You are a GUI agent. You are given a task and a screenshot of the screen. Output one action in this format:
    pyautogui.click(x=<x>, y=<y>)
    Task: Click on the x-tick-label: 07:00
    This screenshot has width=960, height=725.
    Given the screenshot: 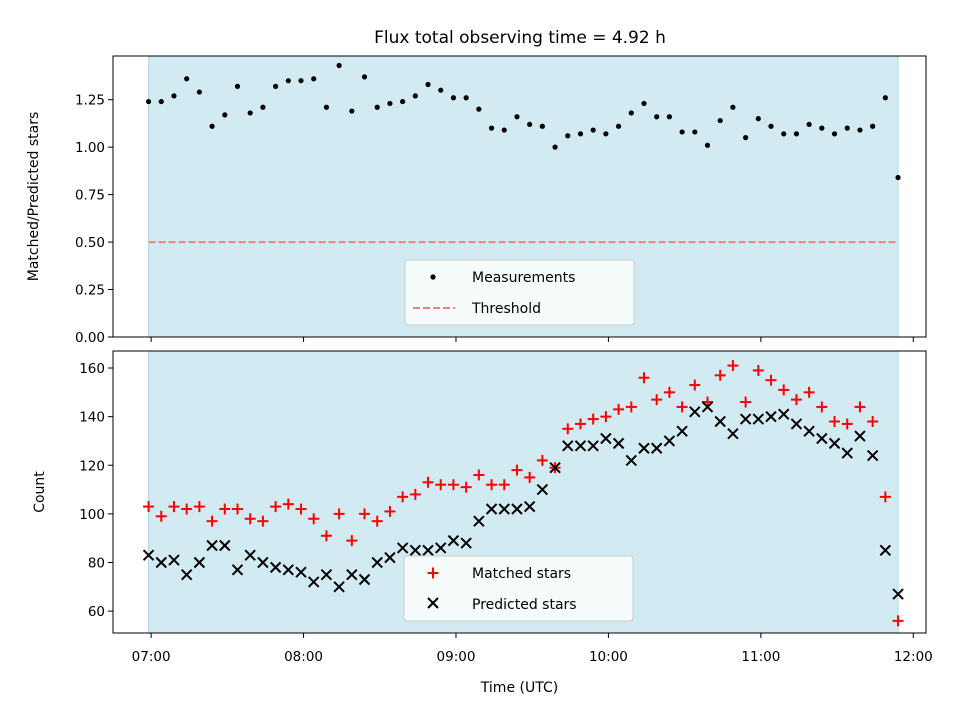 What is the action you would take?
    pyautogui.click(x=151, y=657)
    